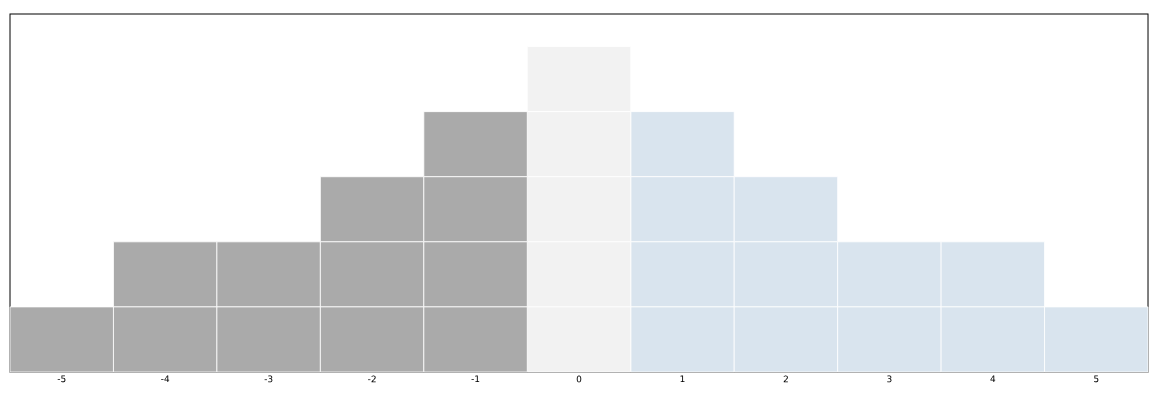 This screenshot has width=1154, height=402. Describe the element at coordinates (475, 379) in the screenshot. I see `x-tick-label: -1` at that location.